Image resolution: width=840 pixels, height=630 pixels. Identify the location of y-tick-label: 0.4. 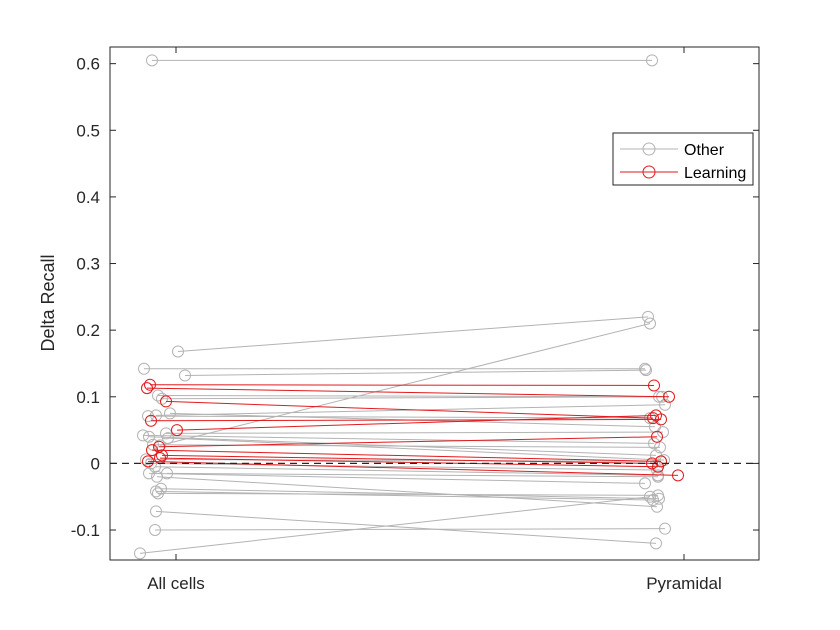
(88, 197).